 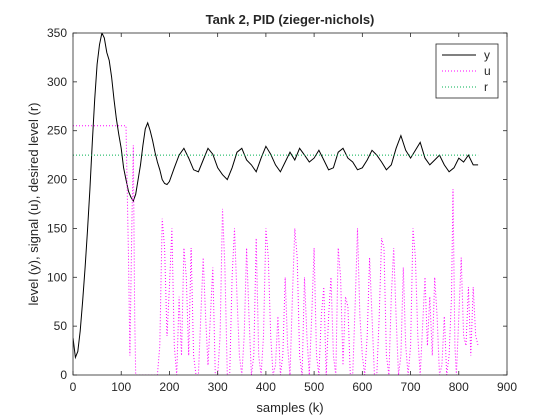 I want to click on legend-label-y: y, so click(x=487, y=55).